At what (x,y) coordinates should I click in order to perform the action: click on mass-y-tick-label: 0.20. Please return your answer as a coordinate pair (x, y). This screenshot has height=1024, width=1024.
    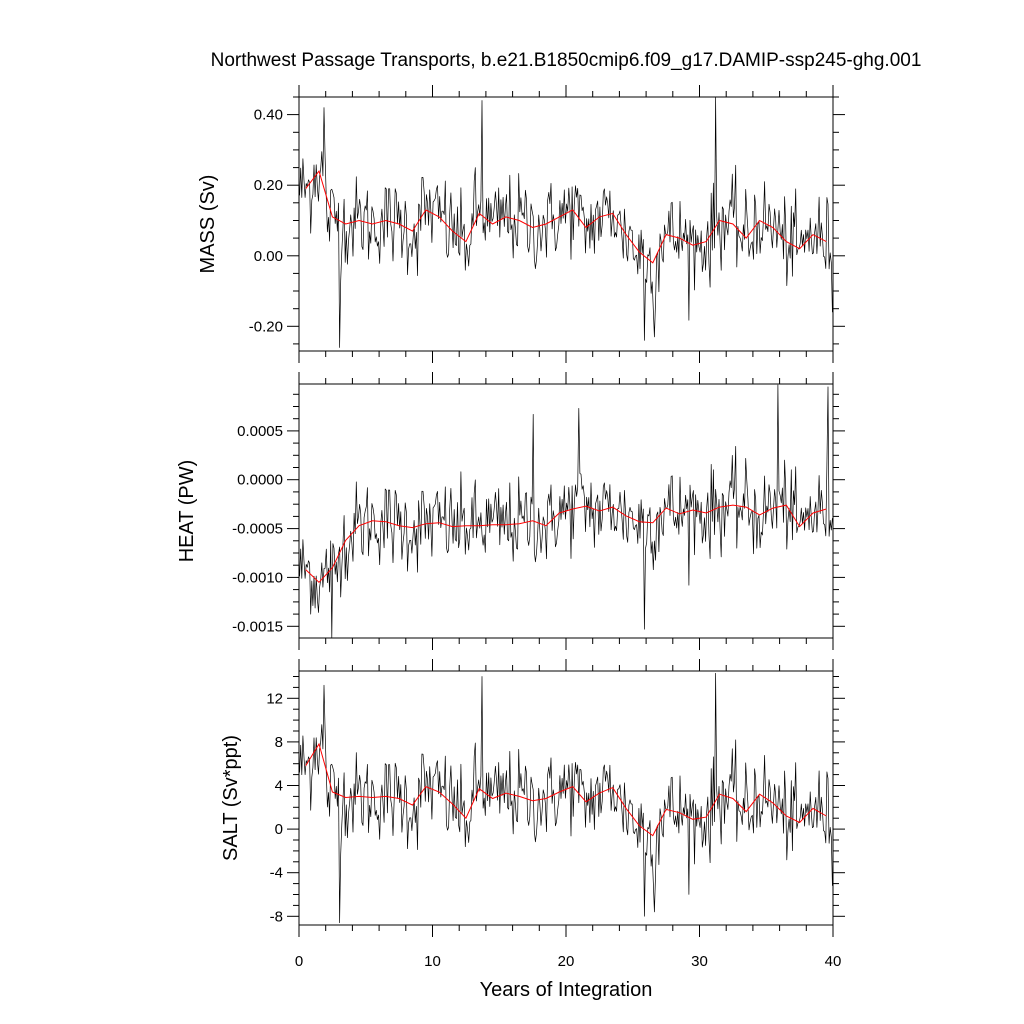
    Looking at the image, I should click on (268, 185).